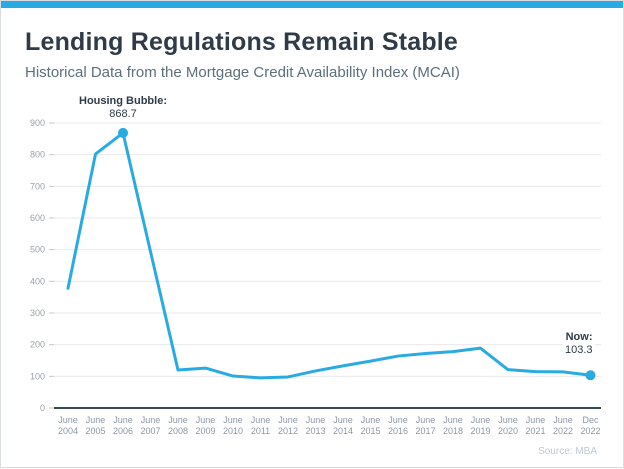 Image resolution: width=624 pixels, height=469 pixels. Describe the element at coordinates (123, 100) in the screenshot. I see `annotation-label: Housing Bubble:` at that location.